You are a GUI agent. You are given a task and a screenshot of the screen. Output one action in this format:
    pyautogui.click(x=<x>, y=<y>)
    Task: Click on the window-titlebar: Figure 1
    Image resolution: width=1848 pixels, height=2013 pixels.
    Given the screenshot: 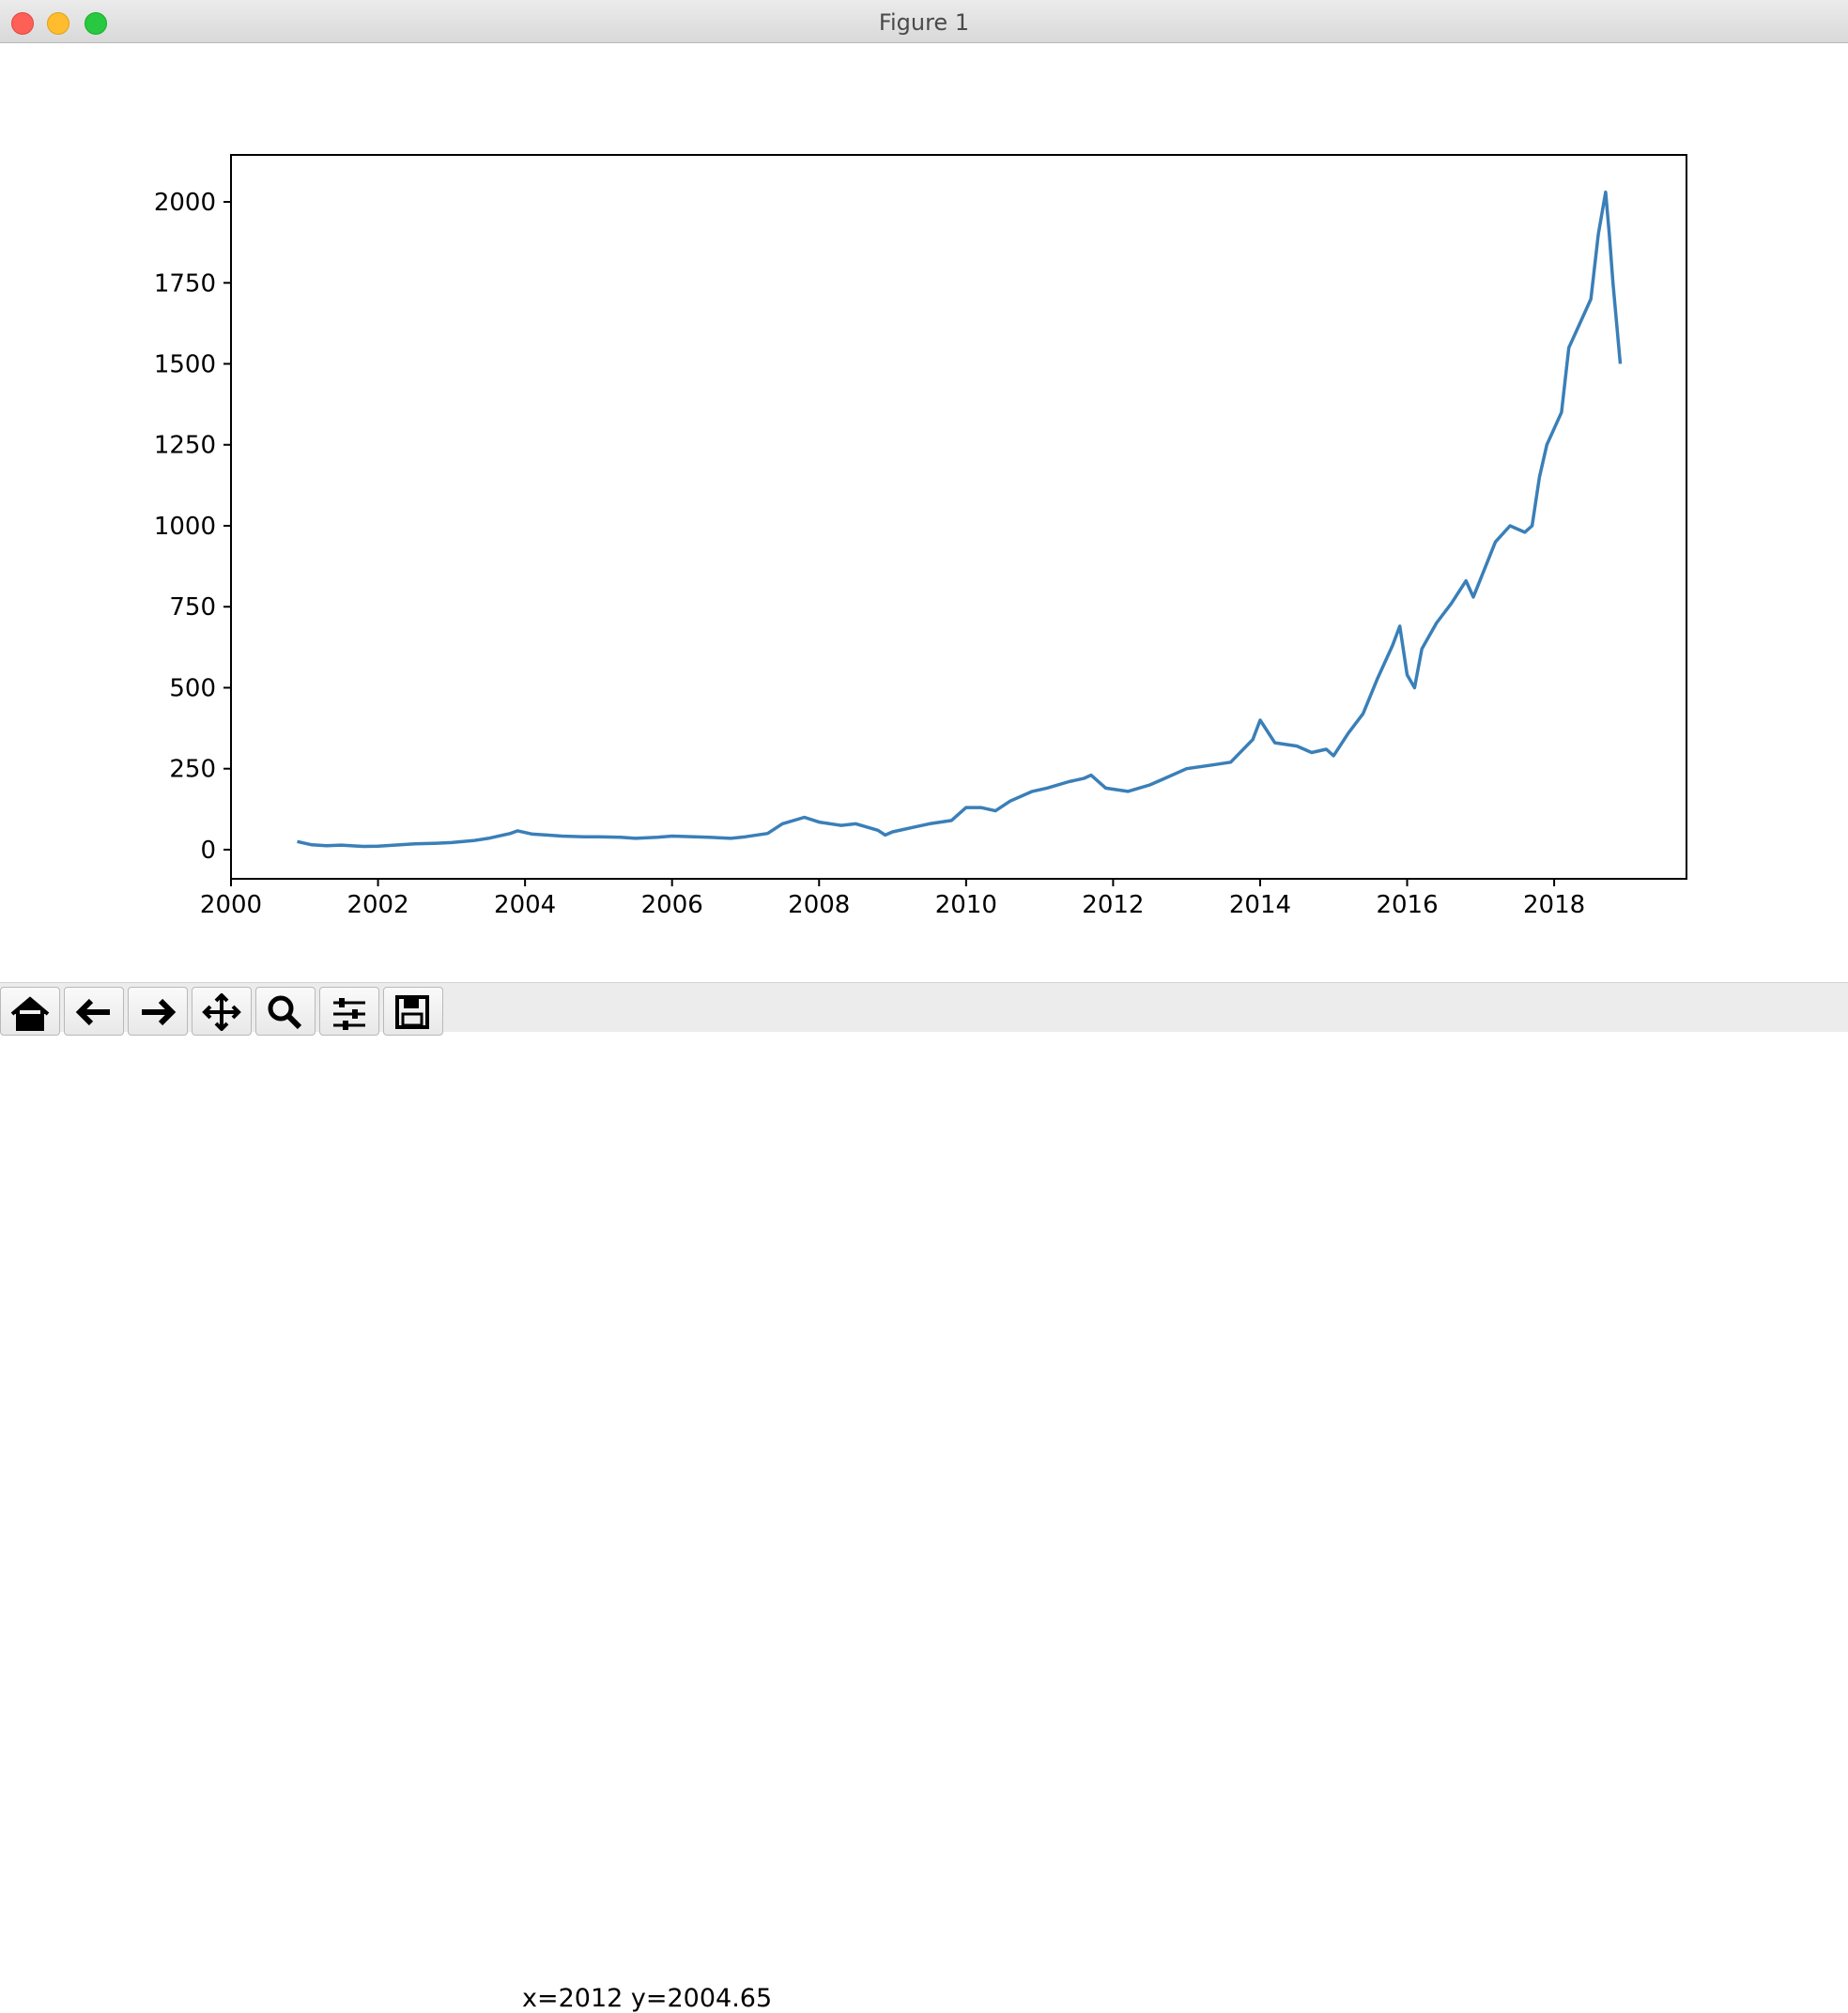 What is the action you would take?
    pyautogui.click(x=924, y=21)
    